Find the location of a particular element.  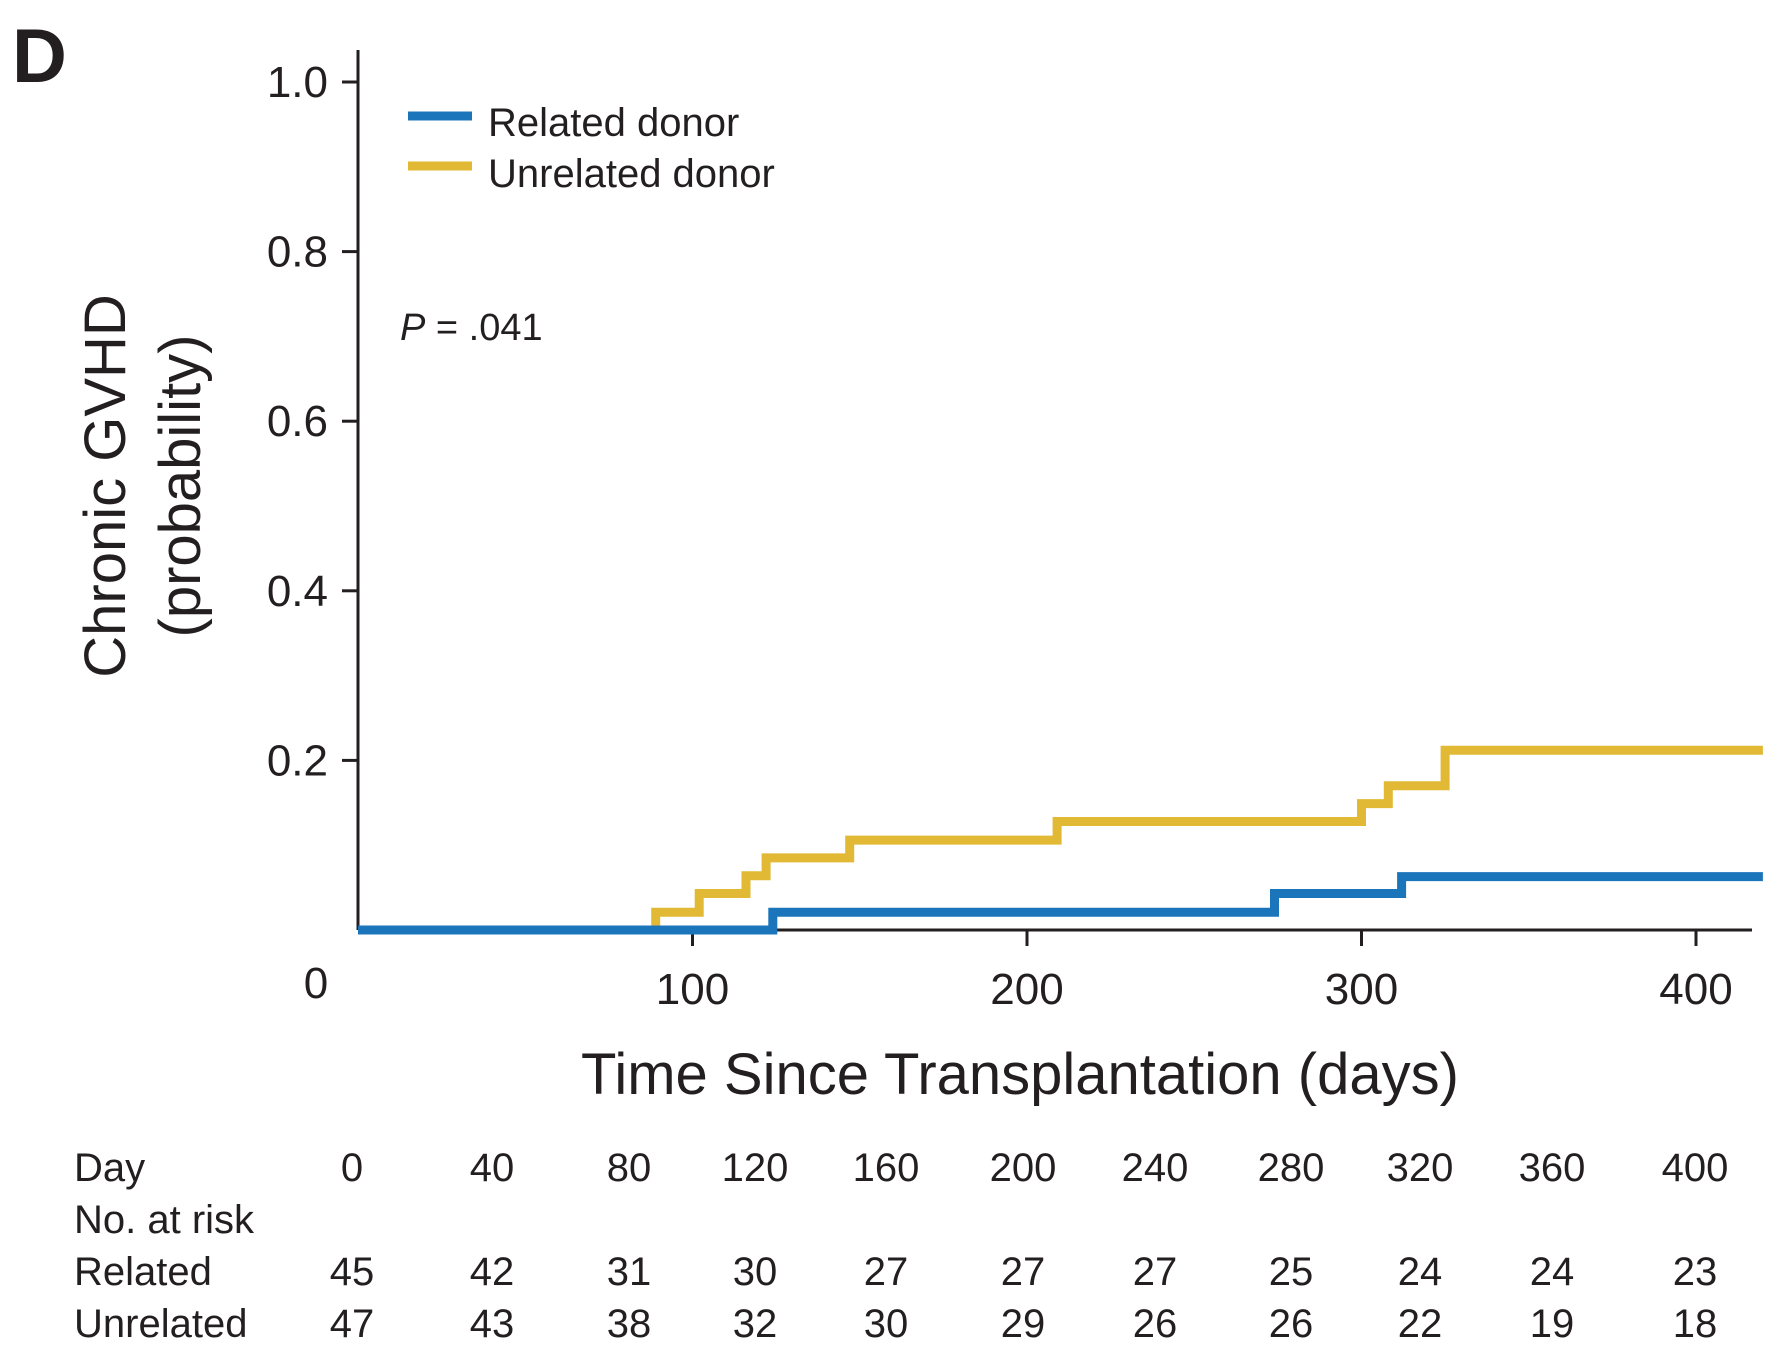

y-axis-title-line2: (probability) is located at coordinates (180, 486).